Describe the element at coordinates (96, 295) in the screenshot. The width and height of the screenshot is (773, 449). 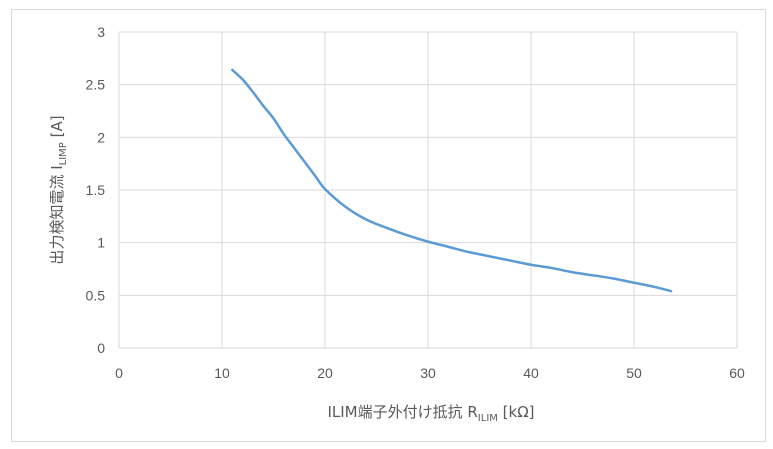
I see `y-tick-label: 0.5` at that location.